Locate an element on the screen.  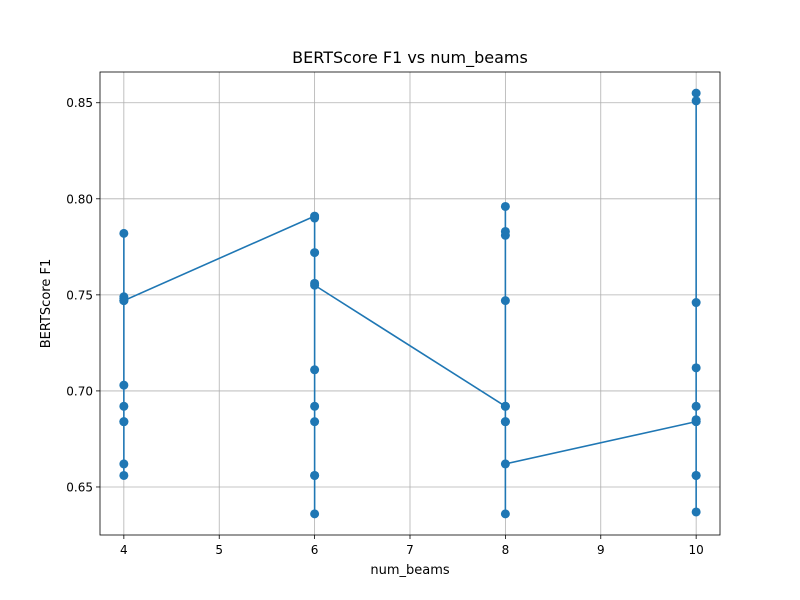
y-axis-label: BERTScore F1 is located at coordinates (46, 303).